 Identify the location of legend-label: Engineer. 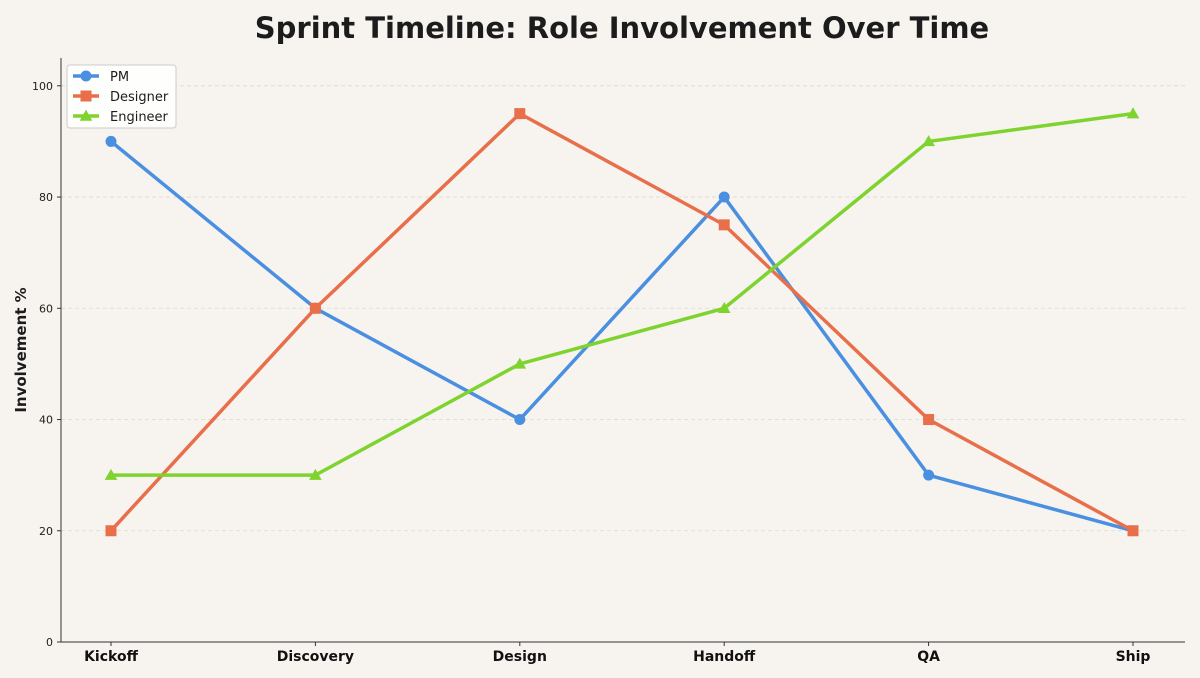
(139, 117).